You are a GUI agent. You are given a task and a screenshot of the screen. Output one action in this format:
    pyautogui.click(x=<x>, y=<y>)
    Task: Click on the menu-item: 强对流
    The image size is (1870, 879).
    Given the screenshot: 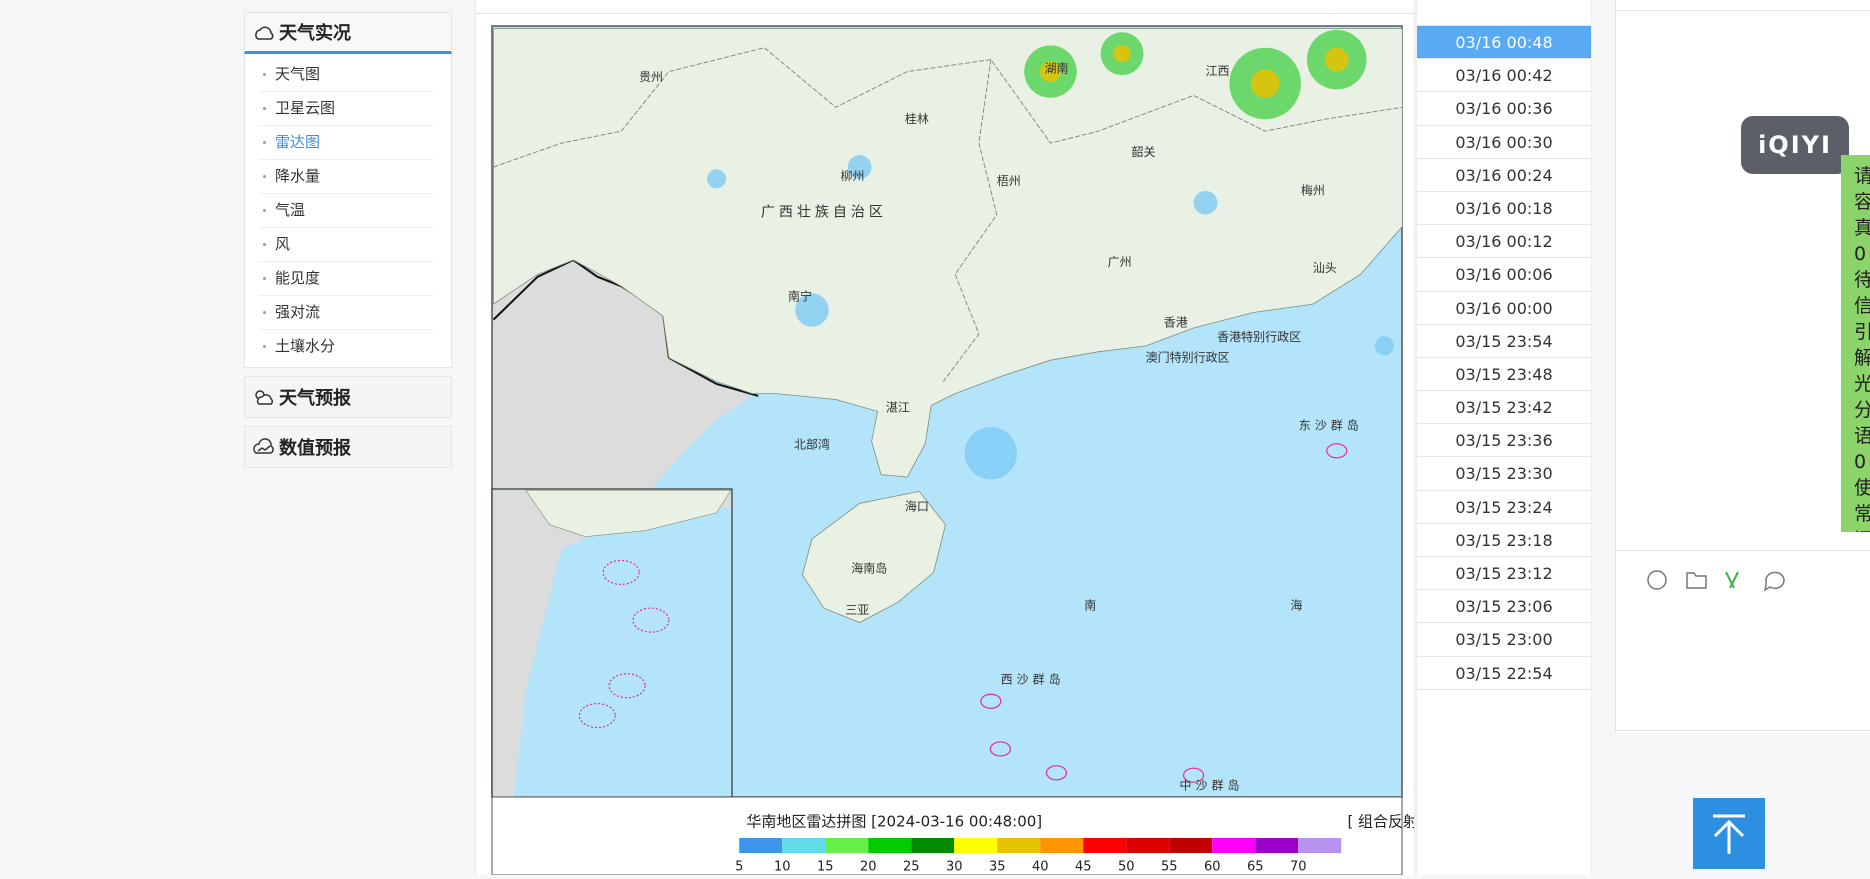 What is the action you would take?
    pyautogui.click(x=346, y=313)
    